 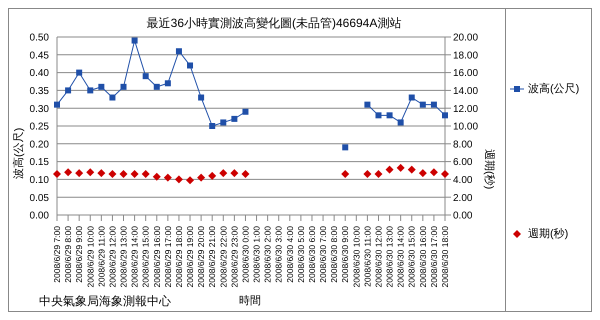 I want to click on y-tick-label: 0.45, so click(x=40, y=56).